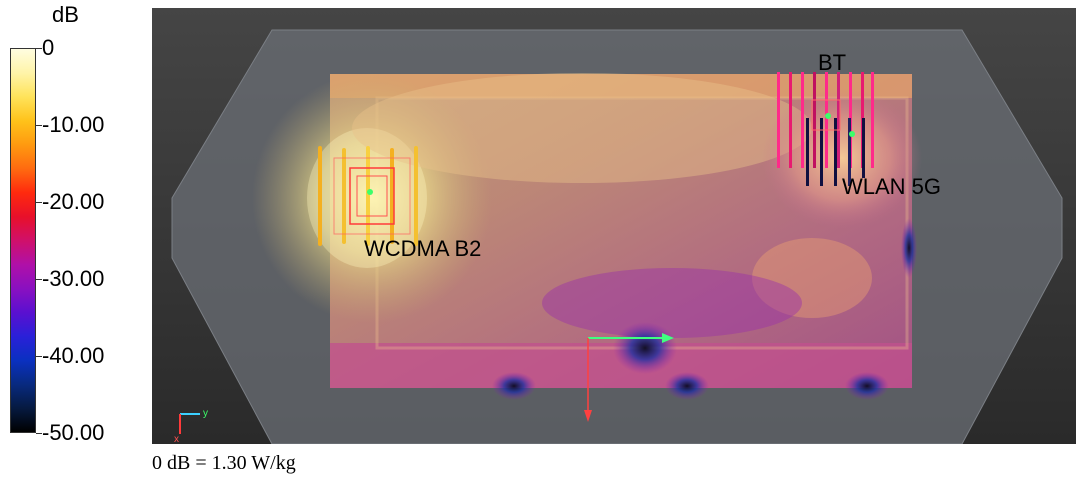 This screenshot has width=1078, height=482. What do you see at coordinates (825, 129) in the screenshot?
I see `bt-wlan-antenna-marker` at bounding box center [825, 129].